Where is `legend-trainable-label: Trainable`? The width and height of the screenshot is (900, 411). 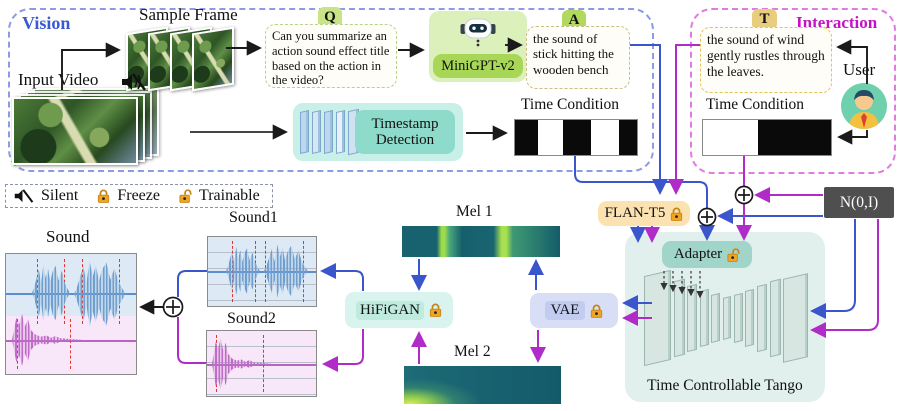
legend-trainable-label: Trainable is located at coordinates (229, 195).